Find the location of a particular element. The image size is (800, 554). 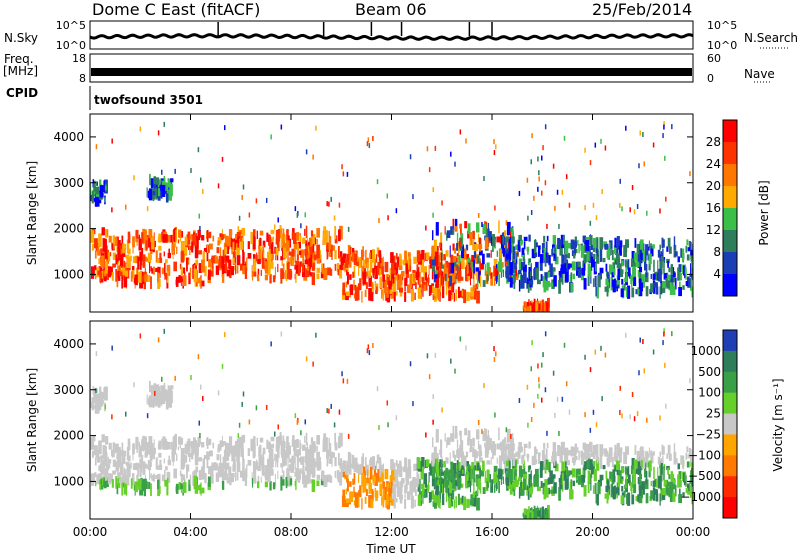

radar-title: Dome C East (fitACF) is located at coordinates (176, 9).